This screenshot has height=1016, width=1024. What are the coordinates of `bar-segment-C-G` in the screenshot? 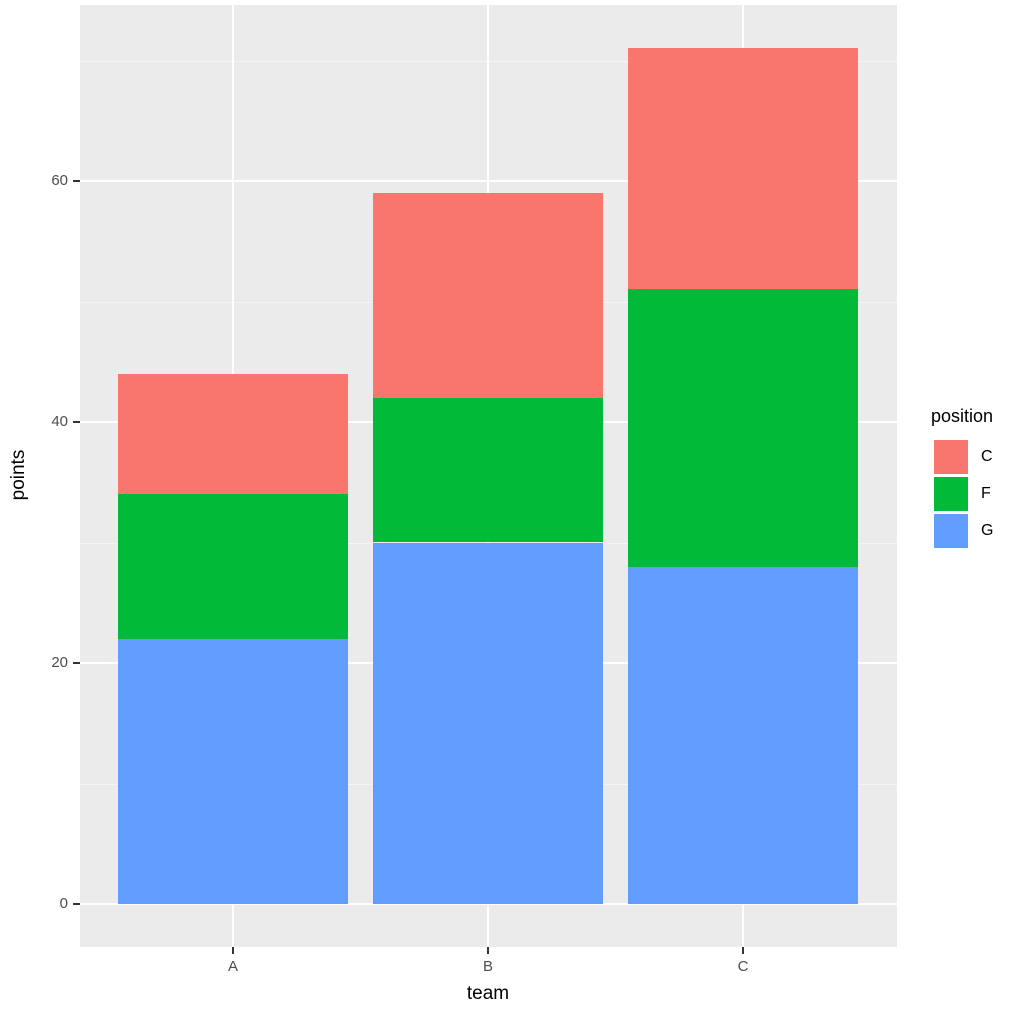 It's located at (743, 735).